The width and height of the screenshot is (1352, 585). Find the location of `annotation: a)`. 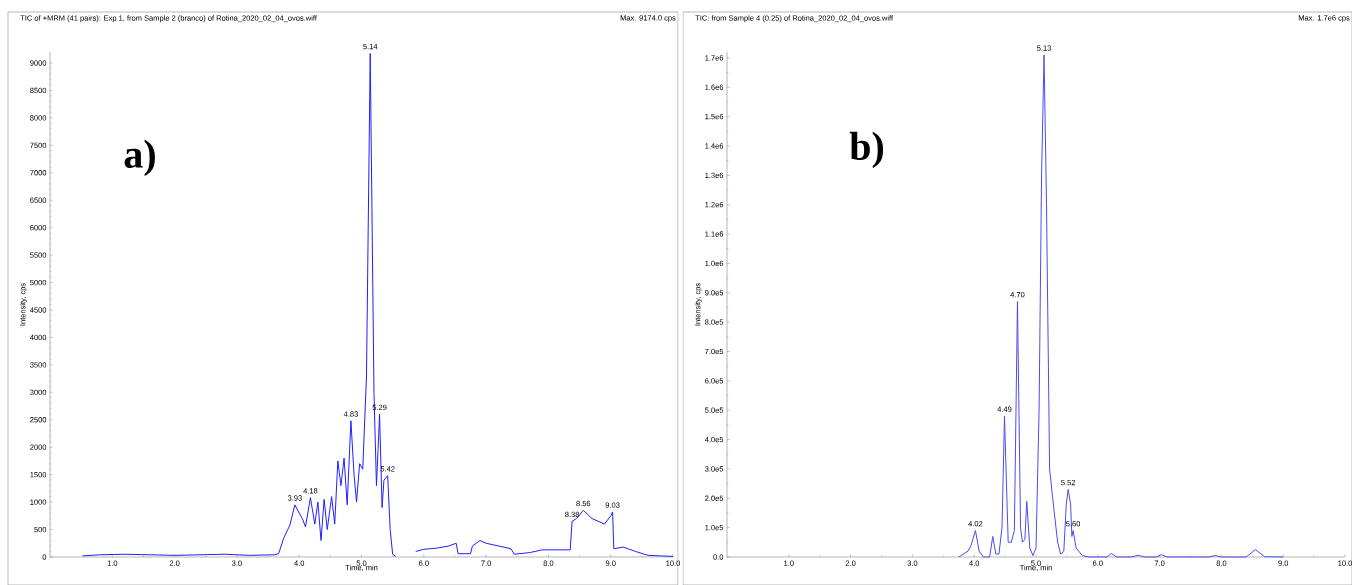

annotation: a) is located at coordinates (139, 158).